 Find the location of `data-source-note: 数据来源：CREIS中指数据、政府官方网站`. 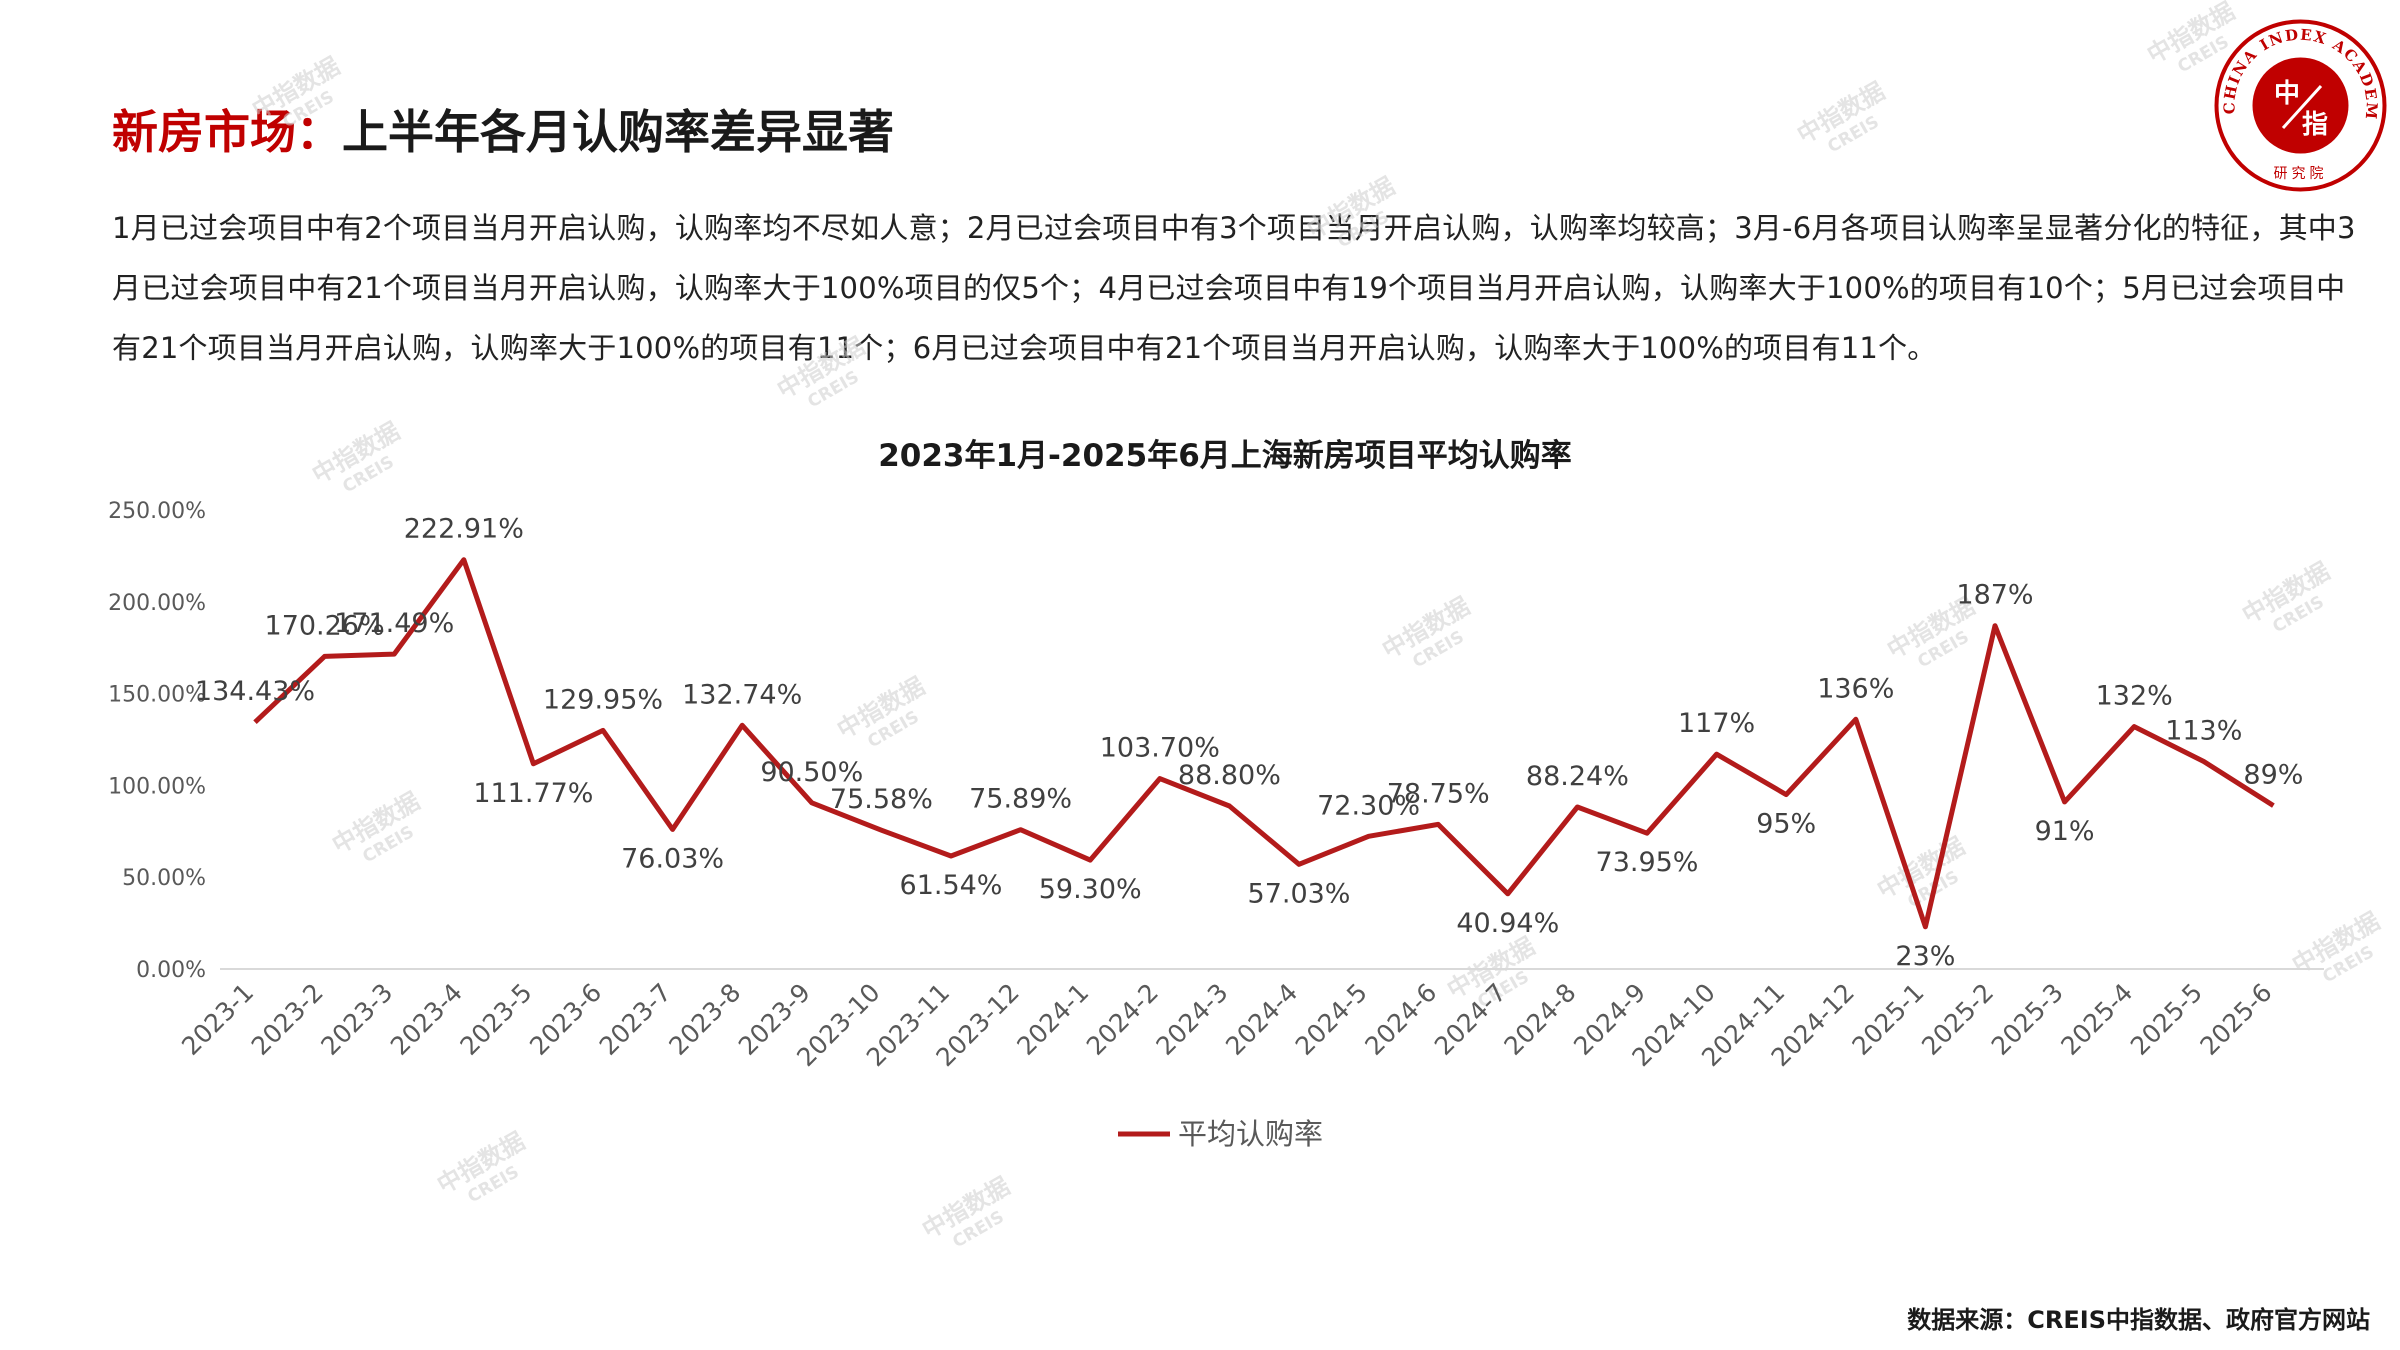

data-source-note: 数据来源：CREIS中指数据、政府官方网站 is located at coordinates (2138, 1320).